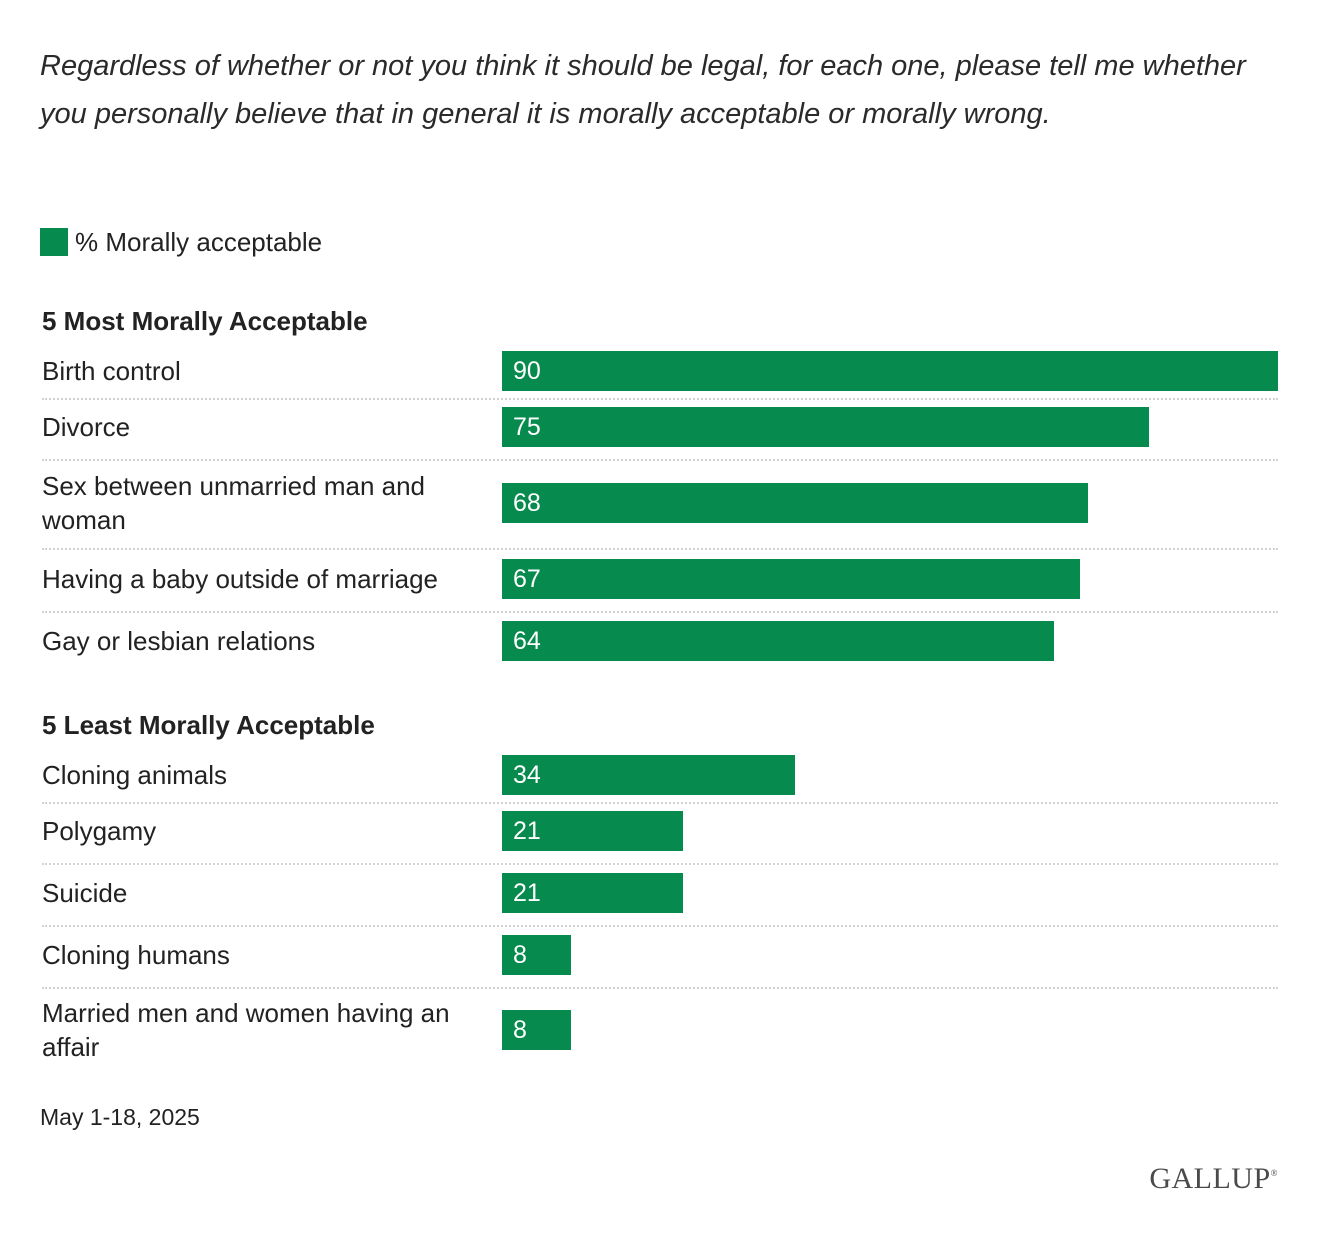 The width and height of the screenshot is (1320, 1238). What do you see at coordinates (527, 371) in the screenshot?
I see `bar-value-label: 90` at bounding box center [527, 371].